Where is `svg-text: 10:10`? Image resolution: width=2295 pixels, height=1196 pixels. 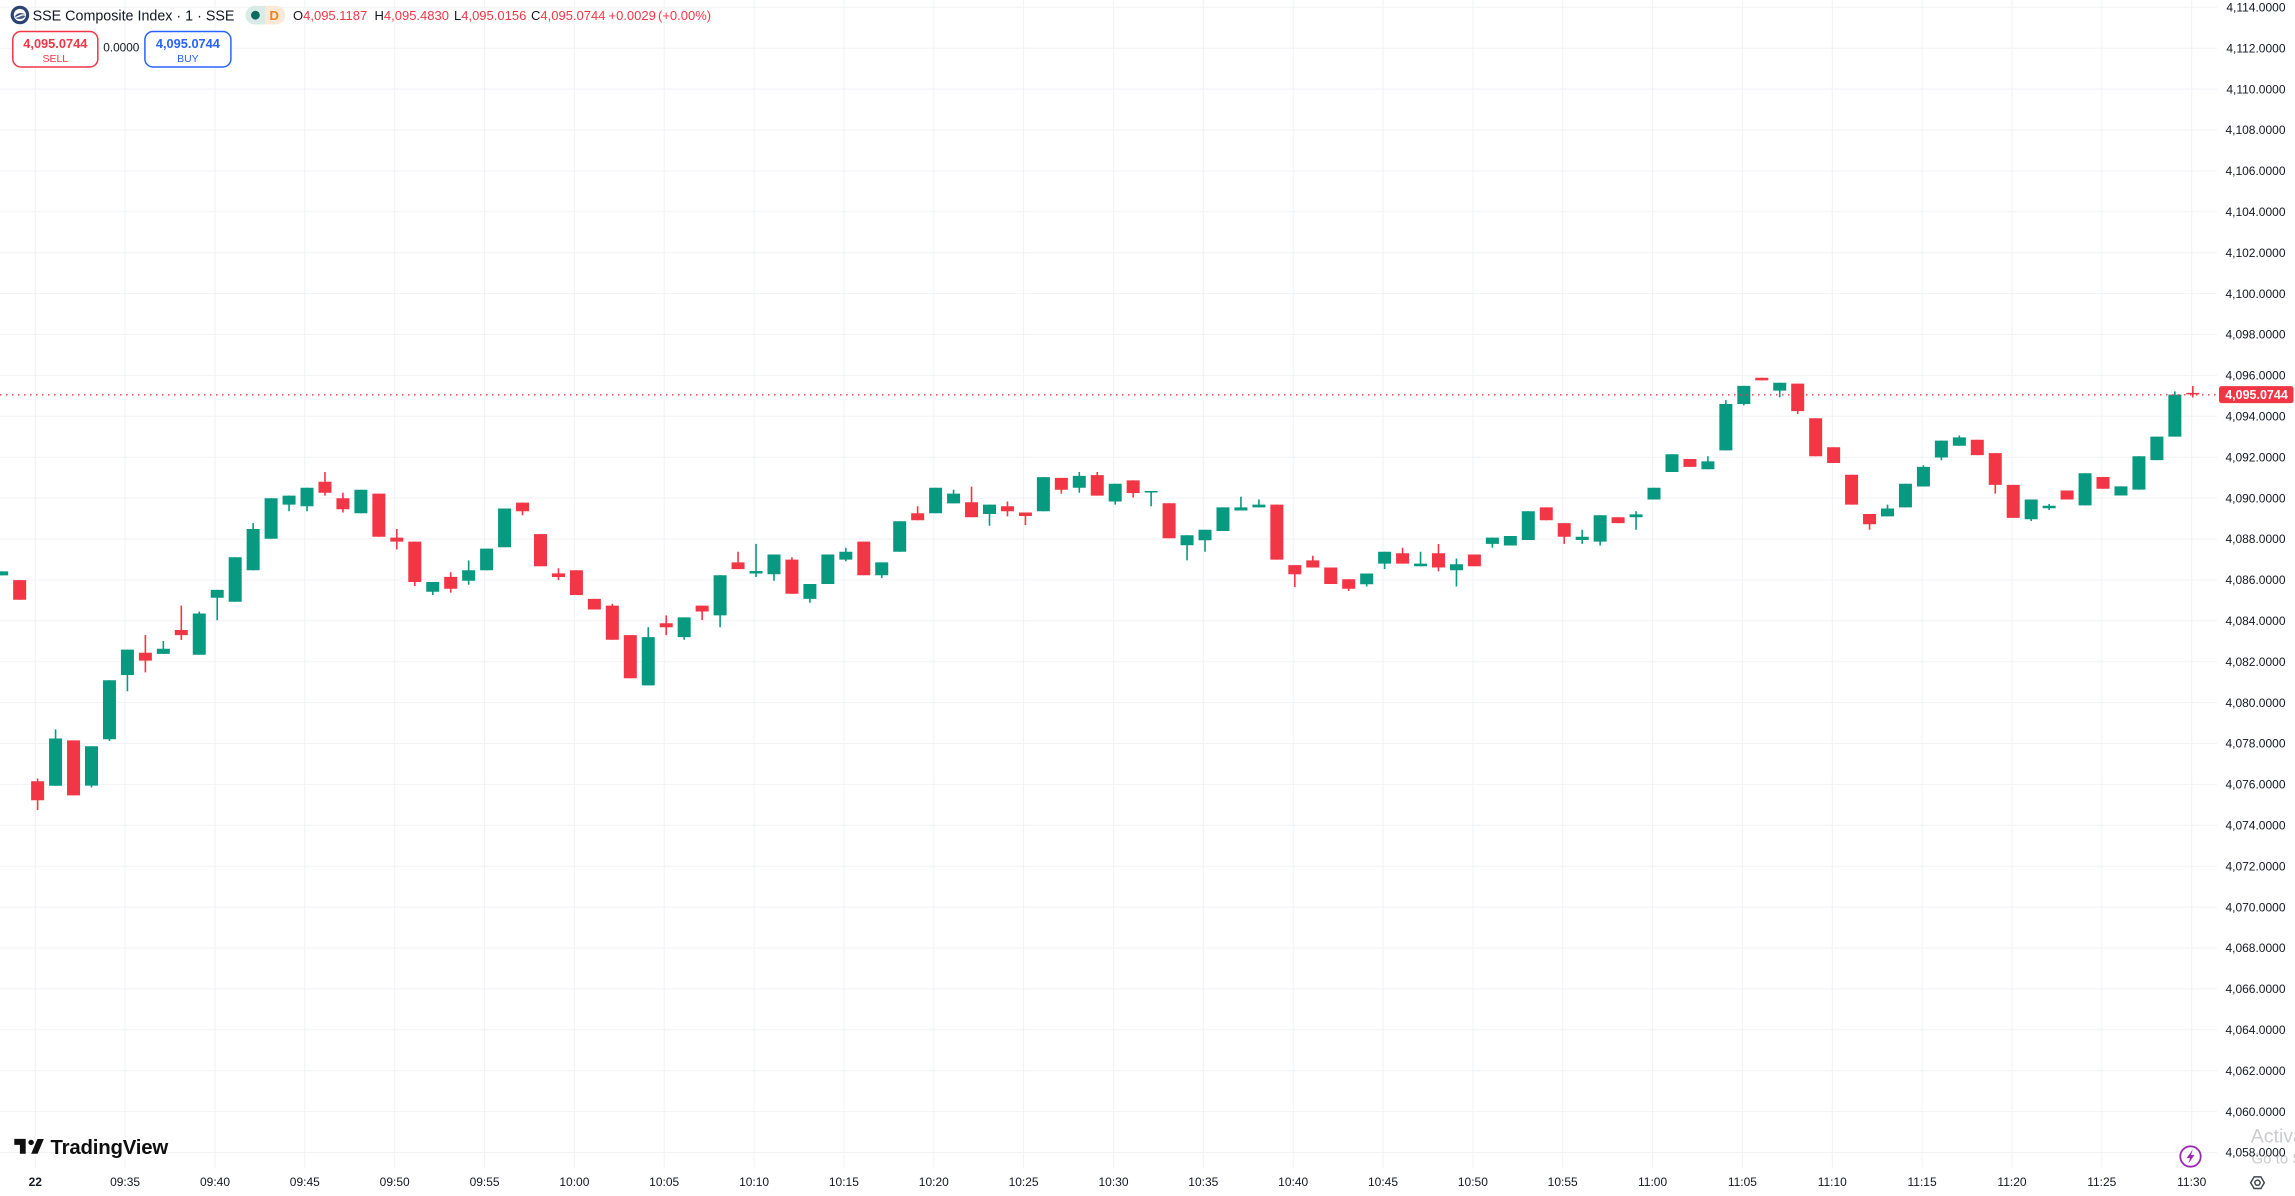
svg-text: 10:10 is located at coordinates (754, 1182).